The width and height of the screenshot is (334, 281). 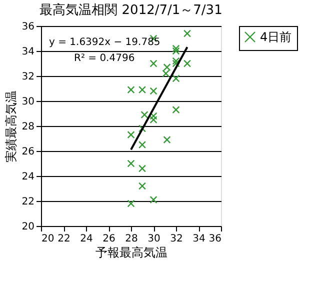 What do you see at coordinates (131, 239) in the screenshot?
I see `x-tick-label: 28` at bounding box center [131, 239].